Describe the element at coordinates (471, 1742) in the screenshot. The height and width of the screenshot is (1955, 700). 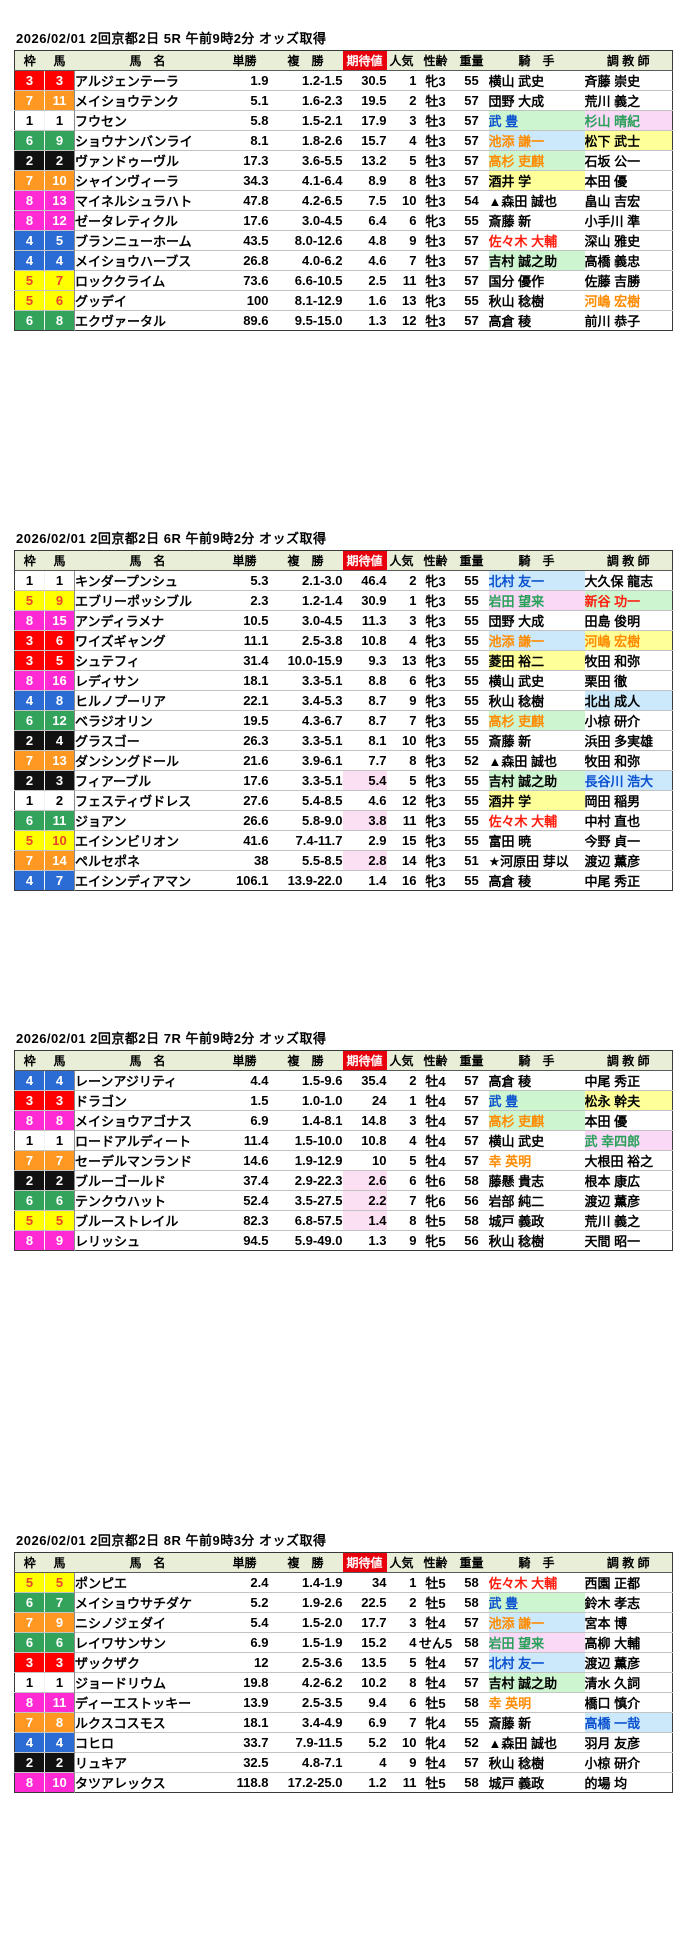
I see `weight: 52` at that location.